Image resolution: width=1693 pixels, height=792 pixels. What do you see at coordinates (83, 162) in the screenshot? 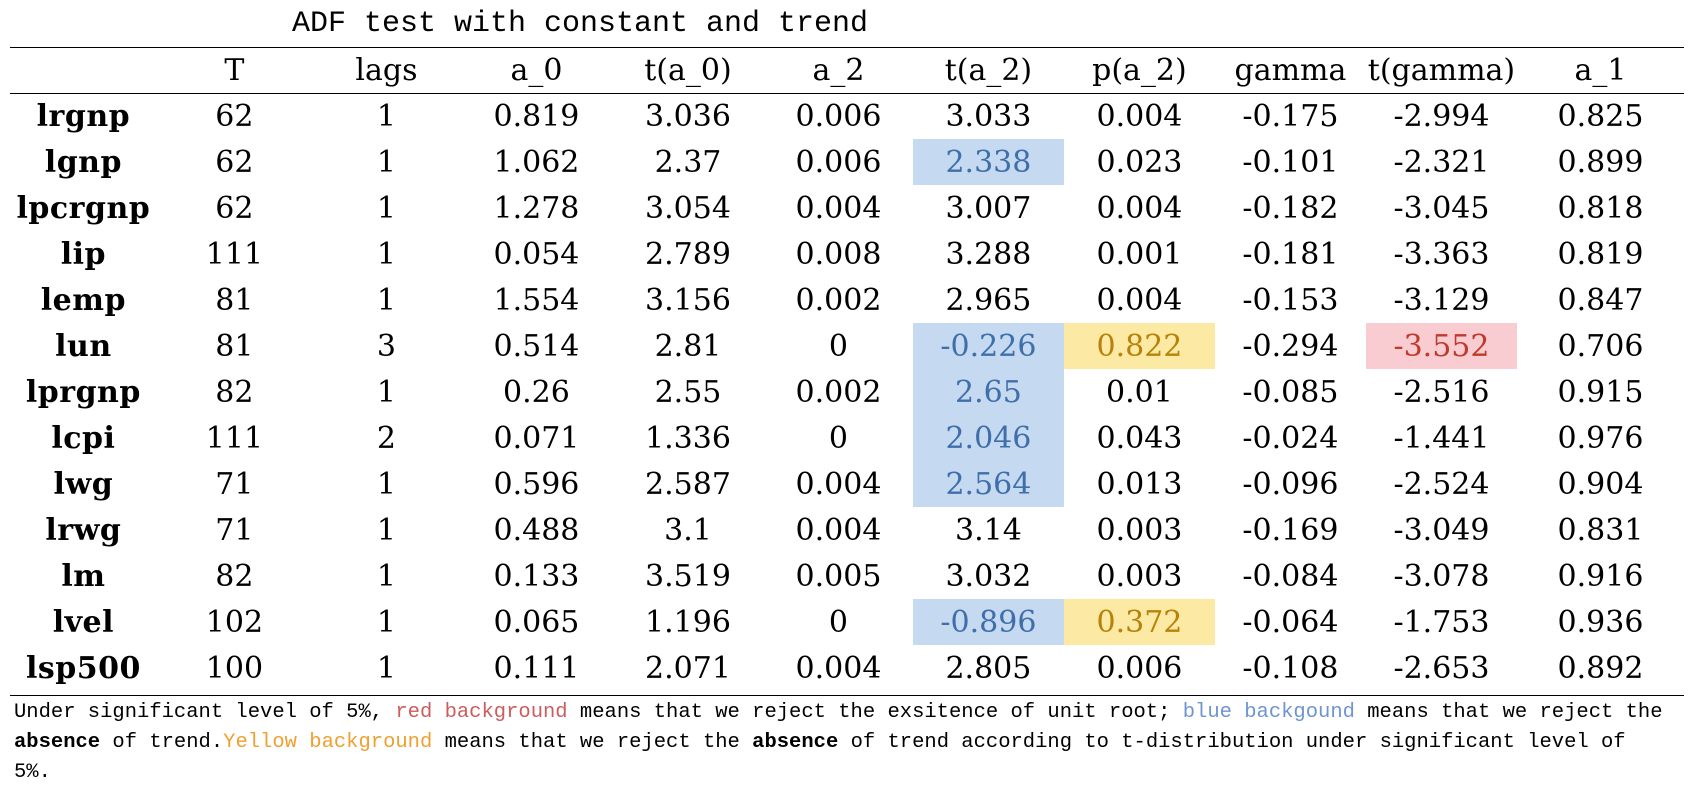
I see `variable-name-cell: lgnp` at bounding box center [83, 162].